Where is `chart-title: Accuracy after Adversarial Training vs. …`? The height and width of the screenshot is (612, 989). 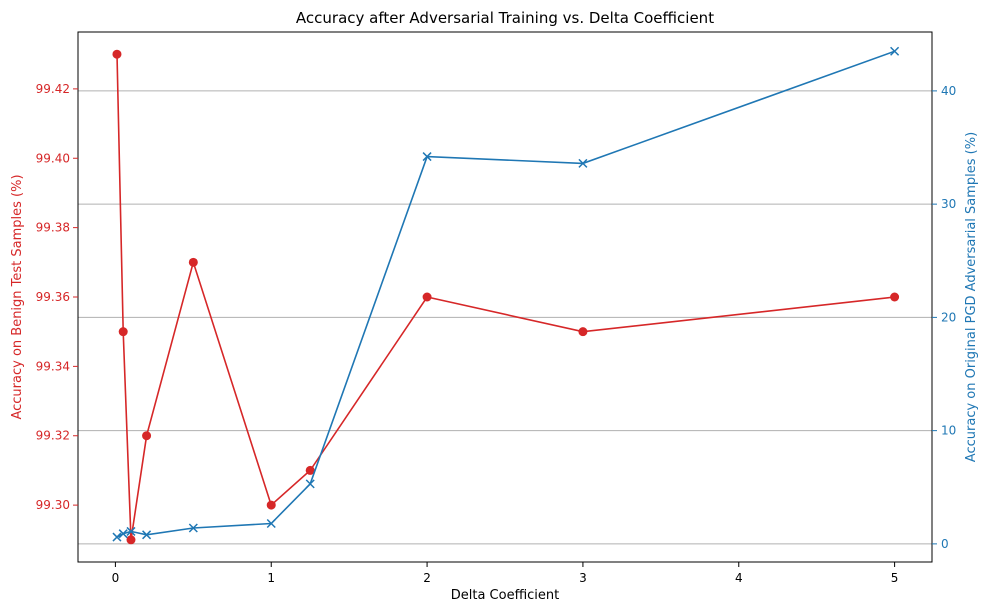 chart-title: Accuracy after Adversarial Training vs. … is located at coordinates (505, 18).